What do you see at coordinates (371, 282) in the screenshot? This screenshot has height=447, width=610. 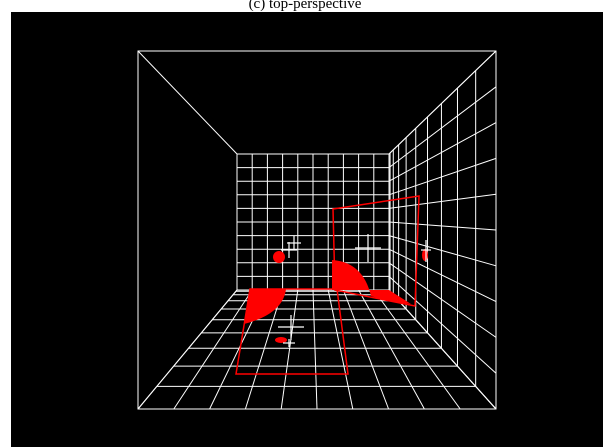 I see `vertical-plane-region` at bounding box center [371, 282].